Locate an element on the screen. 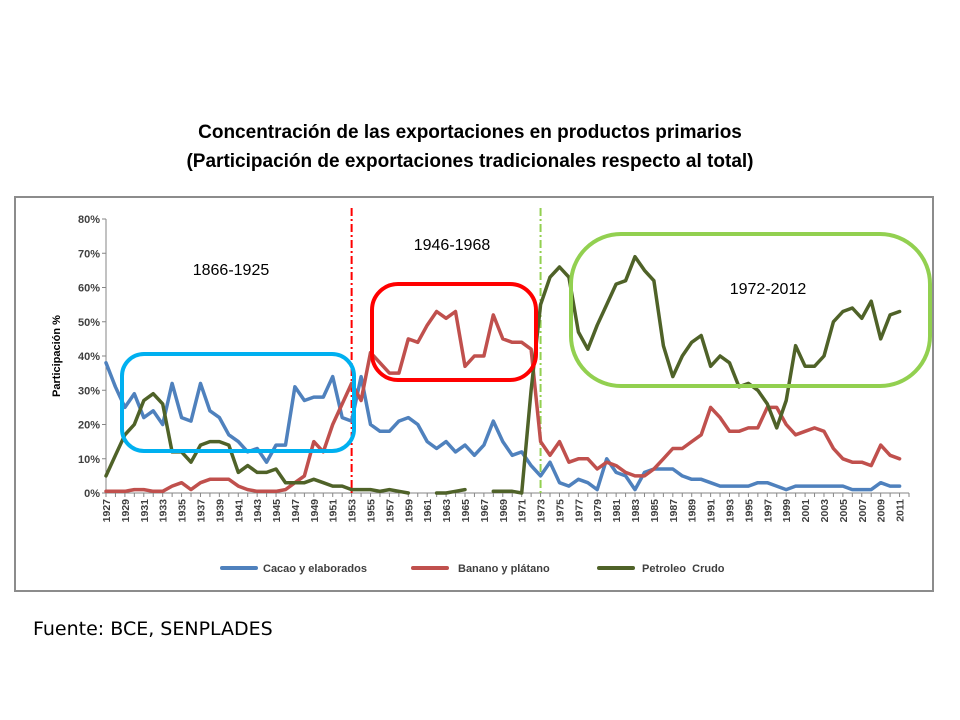 The width and height of the screenshot is (960, 720). x-tick-label: 1989 is located at coordinates (693, 511).